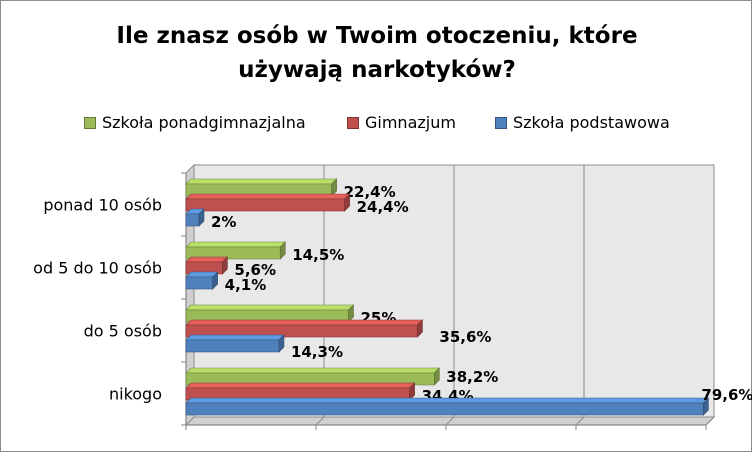  I want to click on data-label: 5,6%, so click(255, 270).